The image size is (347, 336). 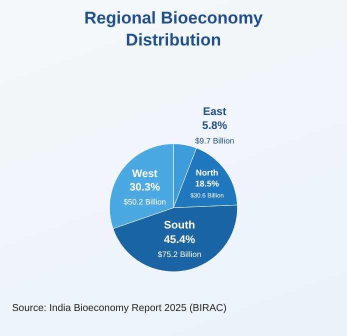 I want to click on slice-label: South, so click(x=180, y=226).